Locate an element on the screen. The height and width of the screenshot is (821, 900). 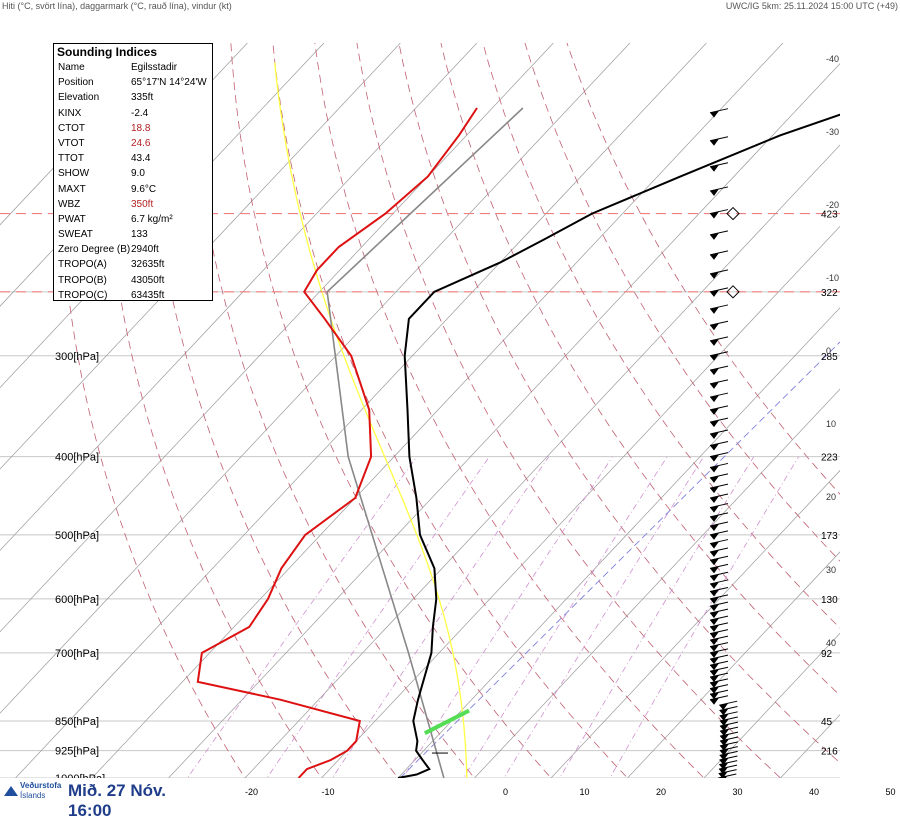
index-key: TROPO(A) is located at coordinates (82, 264).